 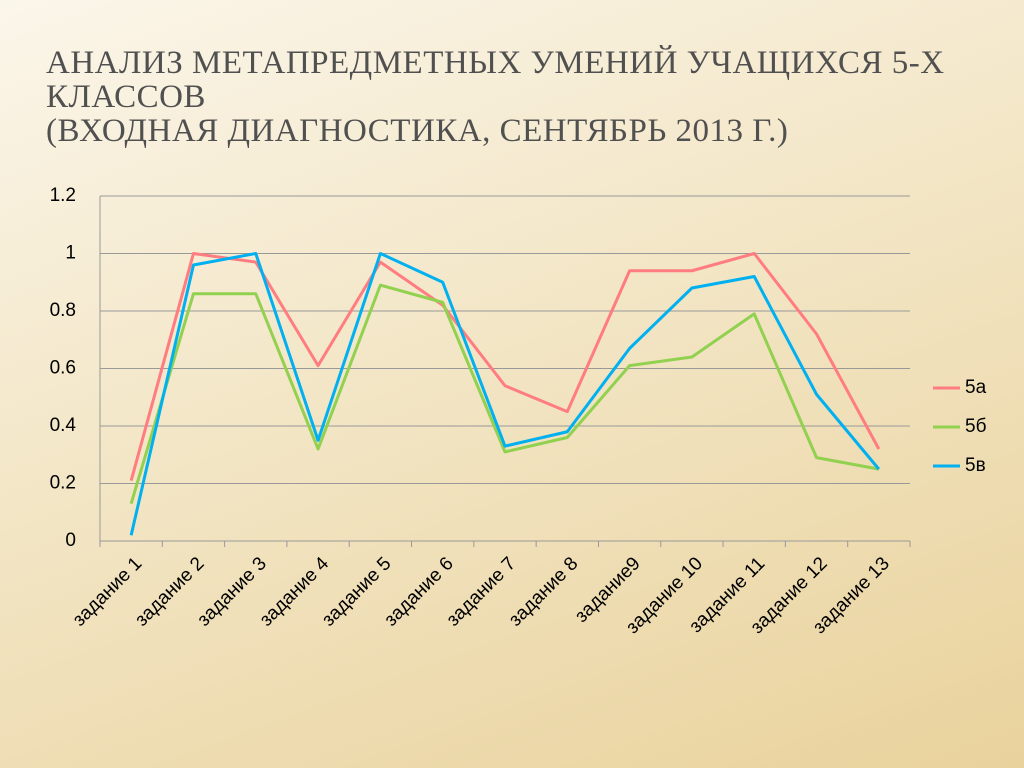 I want to click on y-tick-label: 0.6, so click(x=63, y=368).